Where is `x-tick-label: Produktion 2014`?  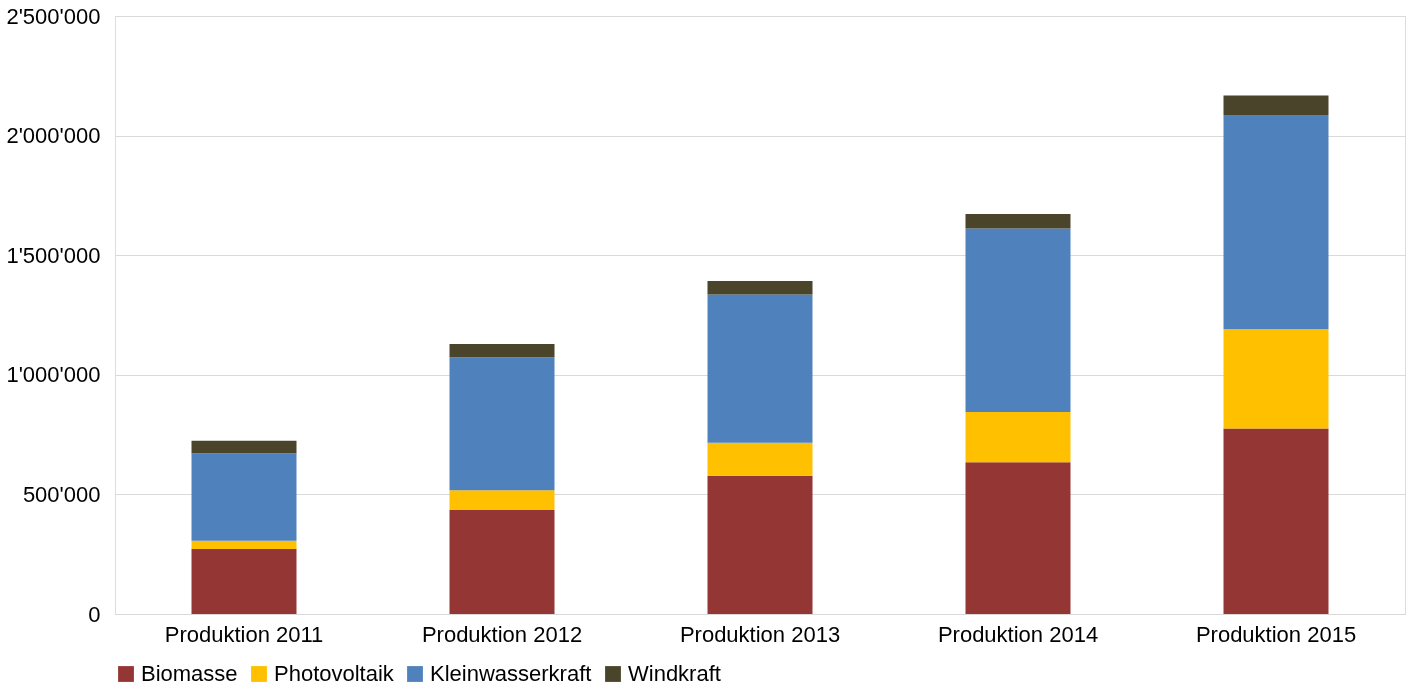
x-tick-label: Produktion 2014 is located at coordinates (1018, 634).